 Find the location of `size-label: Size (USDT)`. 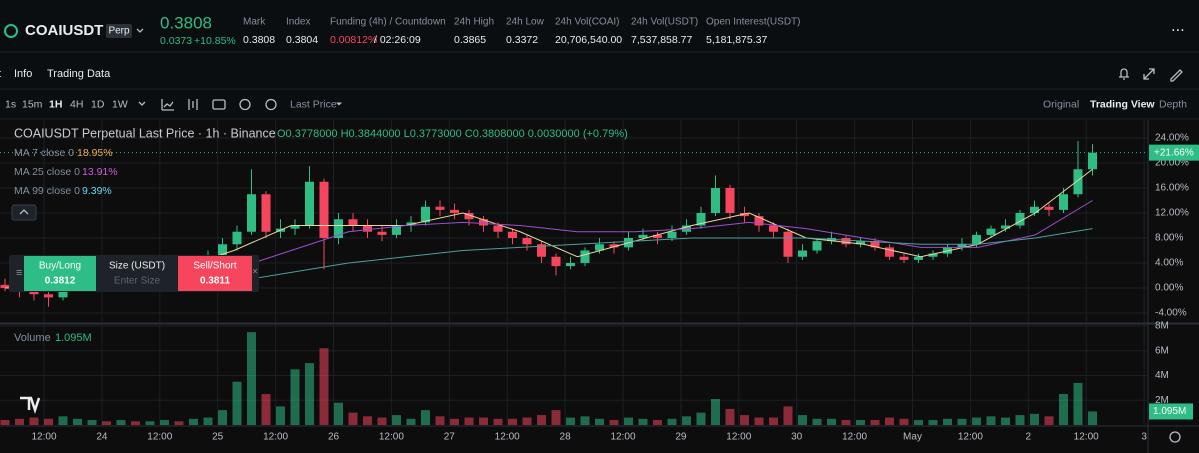

size-label: Size (USDT) is located at coordinates (137, 266).